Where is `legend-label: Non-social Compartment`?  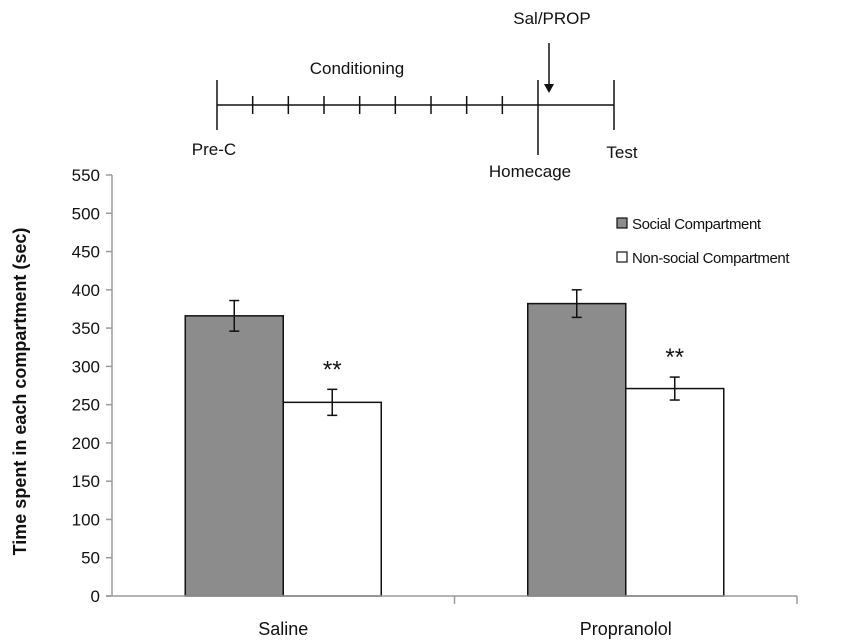 legend-label: Non-social Compartment is located at coordinates (711, 258).